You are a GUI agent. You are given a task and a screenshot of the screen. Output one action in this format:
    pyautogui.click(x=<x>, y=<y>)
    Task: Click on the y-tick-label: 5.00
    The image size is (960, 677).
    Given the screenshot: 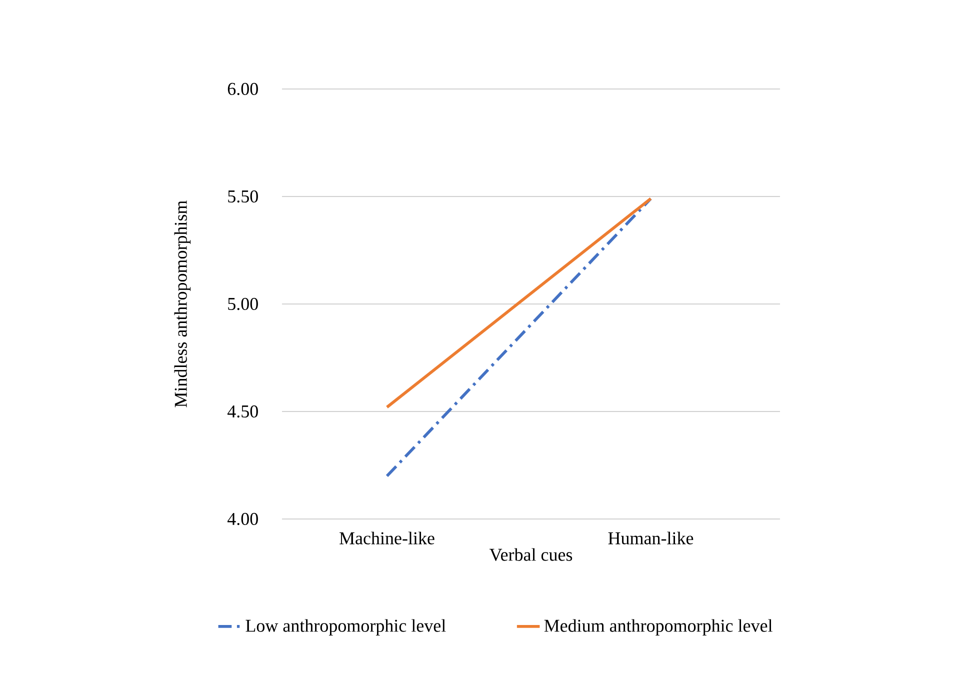 What is the action you would take?
    pyautogui.click(x=243, y=304)
    